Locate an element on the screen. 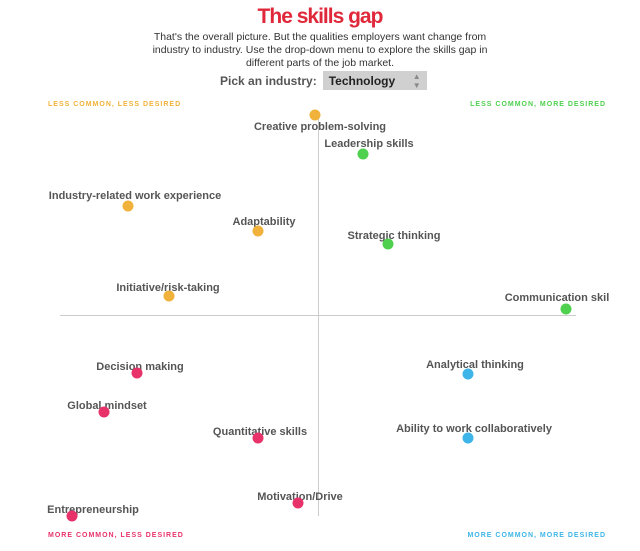 This screenshot has width=640, height=551. picker-label: Pick an industry: is located at coordinates (268, 80).